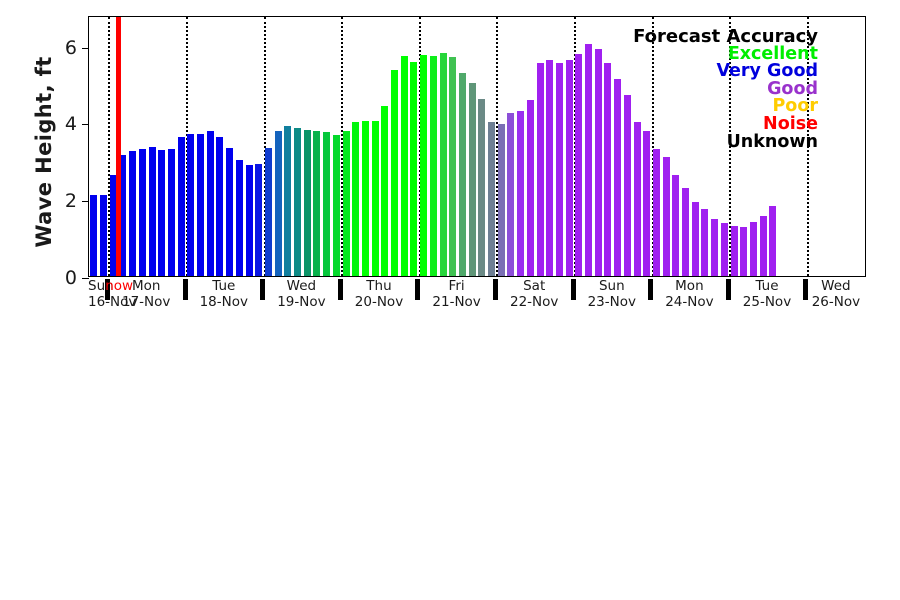  I want to click on x-axis-day-label-23-Nov: Sun 23-Nov, so click(612, 294).